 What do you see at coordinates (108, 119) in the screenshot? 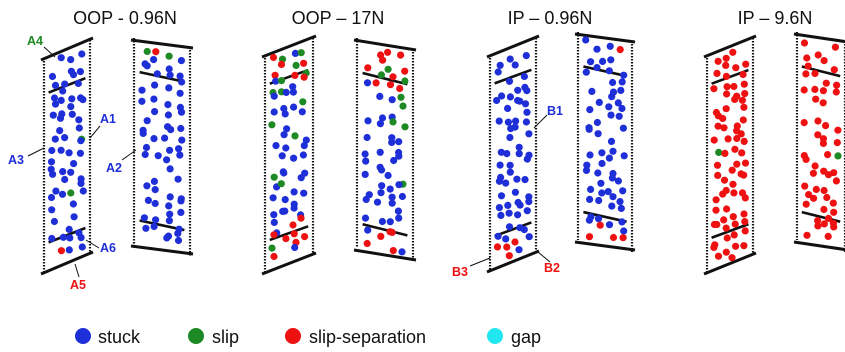
I see `callout-a1: A1` at bounding box center [108, 119].